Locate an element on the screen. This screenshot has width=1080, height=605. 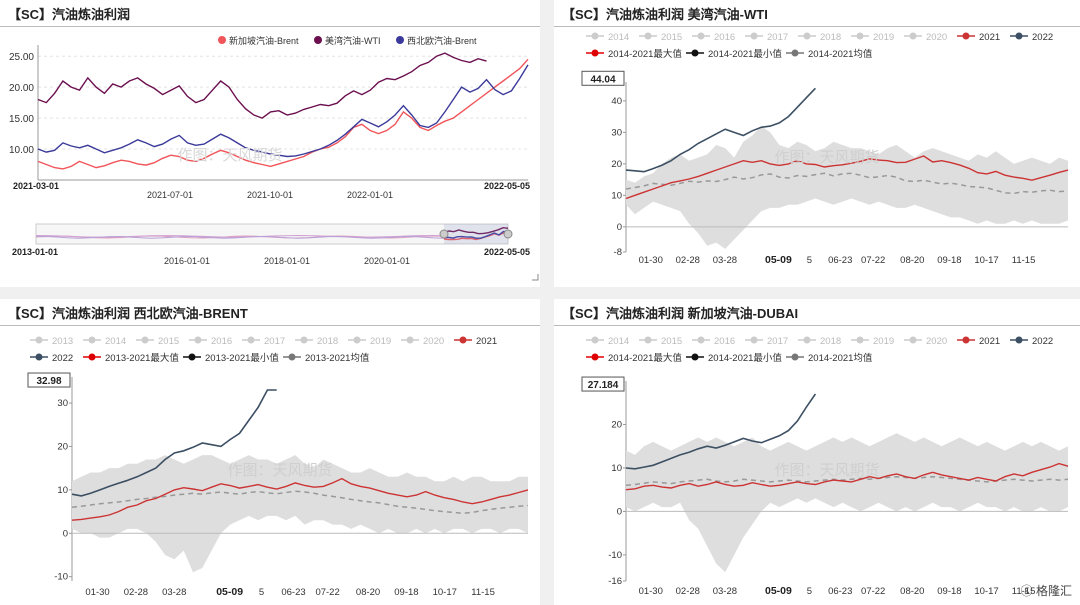
panel-title: 【SC】汽油炼油利润 is located at coordinates (69, 14).